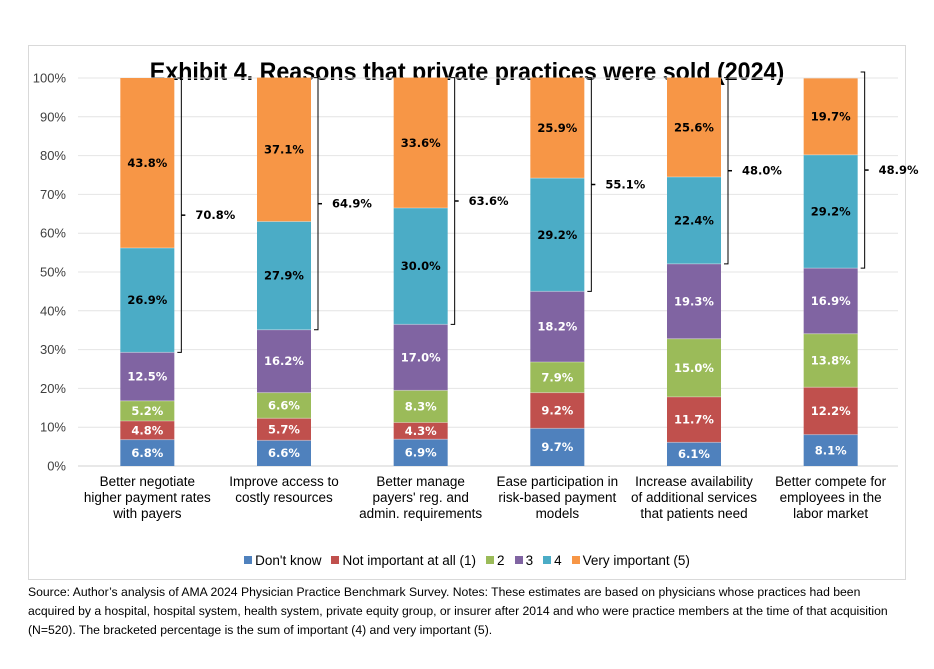  I want to click on data-label: 33.6%, so click(421, 143).